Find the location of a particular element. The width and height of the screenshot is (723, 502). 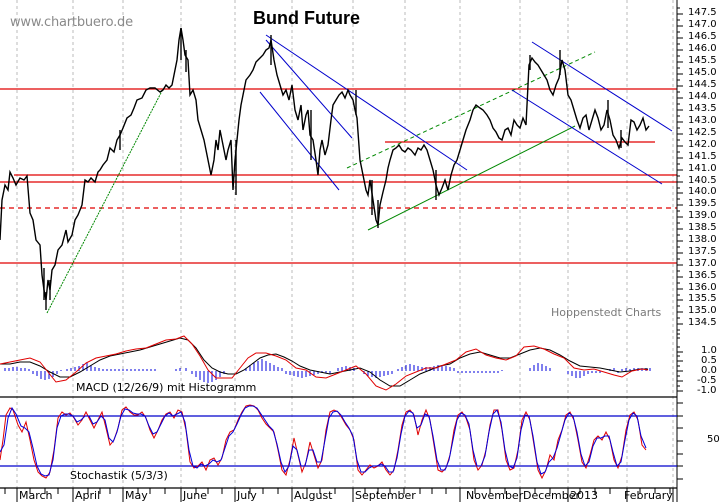

price-tick: 144.0 is located at coordinates (702, 96).